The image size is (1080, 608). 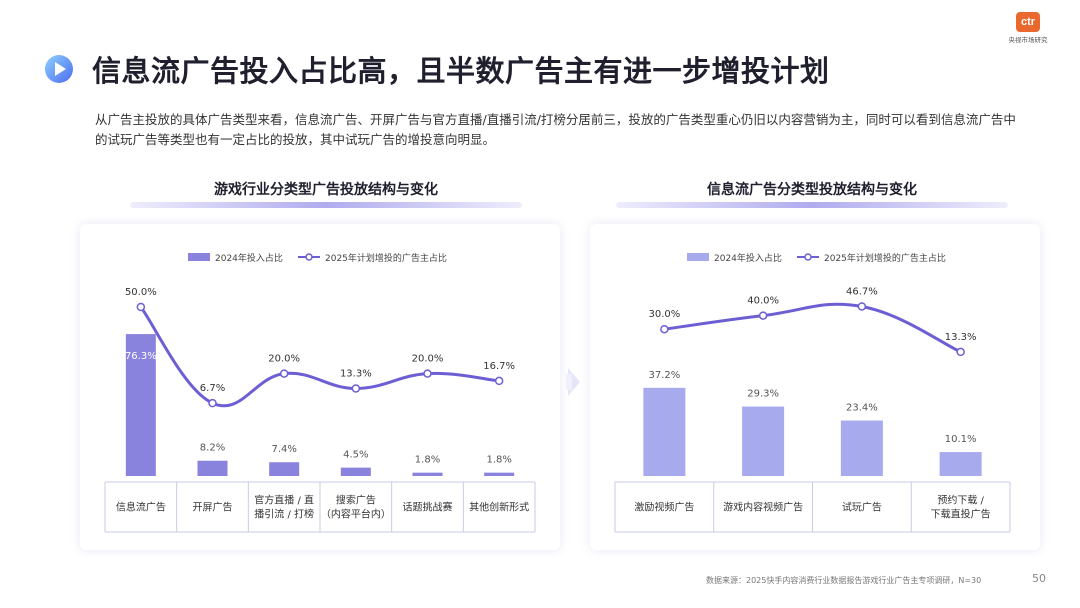 I want to click on right-title-underline, so click(x=812, y=205).